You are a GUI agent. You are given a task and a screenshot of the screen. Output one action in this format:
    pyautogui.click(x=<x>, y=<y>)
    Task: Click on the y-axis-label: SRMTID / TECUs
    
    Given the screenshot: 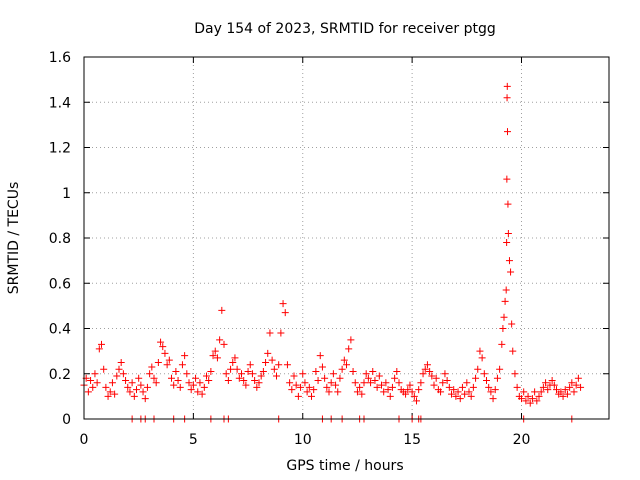 What is the action you would take?
    pyautogui.click(x=14, y=238)
    